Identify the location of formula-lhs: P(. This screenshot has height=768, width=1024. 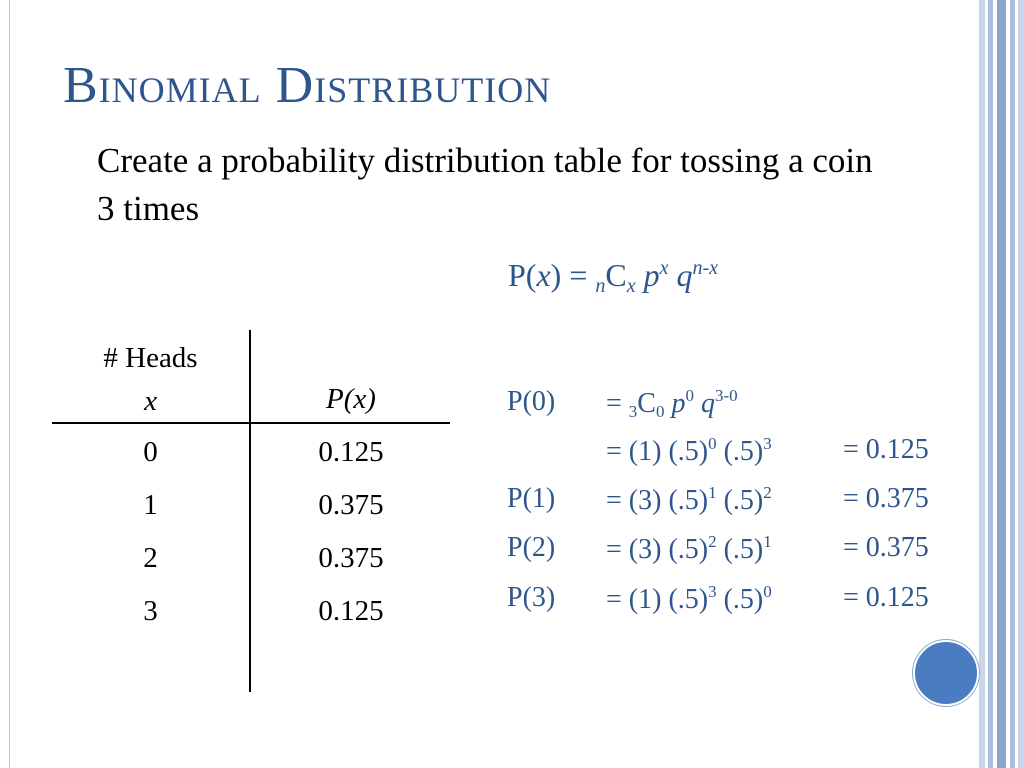
(522, 275).